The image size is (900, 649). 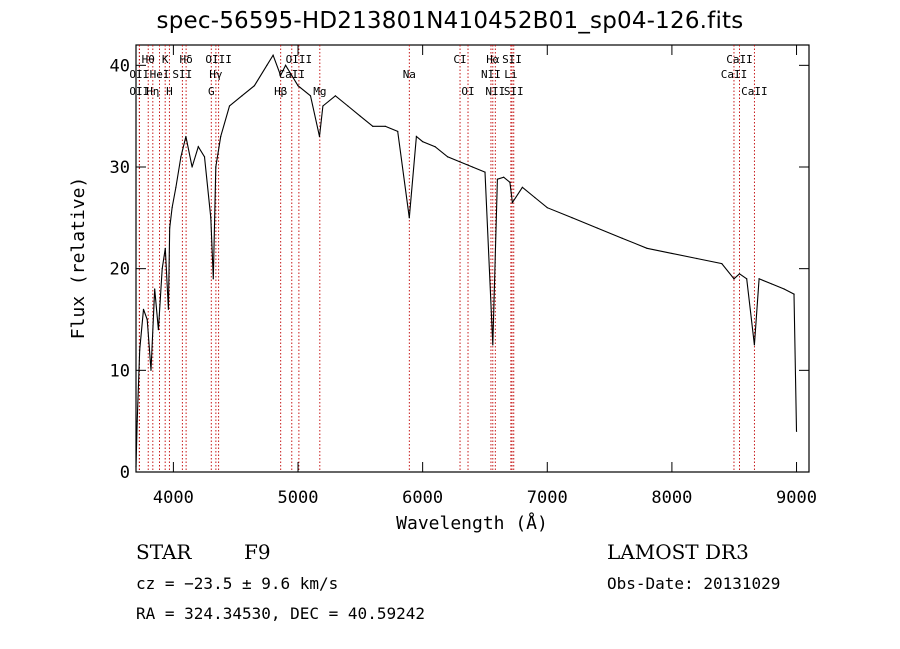 What do you see at coordinates (152, 91) in the screenshot?
I see `line-label: Hη` at bounding box center [152, 91].